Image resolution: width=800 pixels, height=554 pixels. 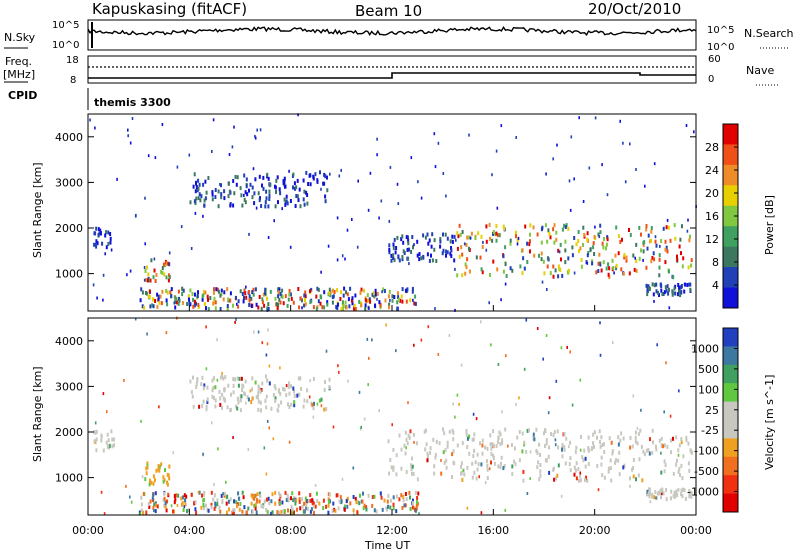 I want to click on colorbar-tick-label: -1000, so click(x=703, y=492).